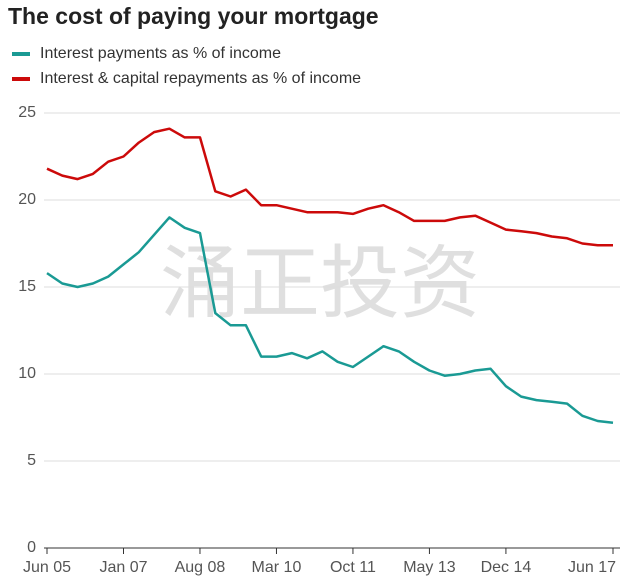 Image resolution: width=640 pixels, height=579 pixels. What do you see at coordinates (277, 567) in the screenshot?
I see `x-tick-label: Mar 10` at bounding box center [277, 567].